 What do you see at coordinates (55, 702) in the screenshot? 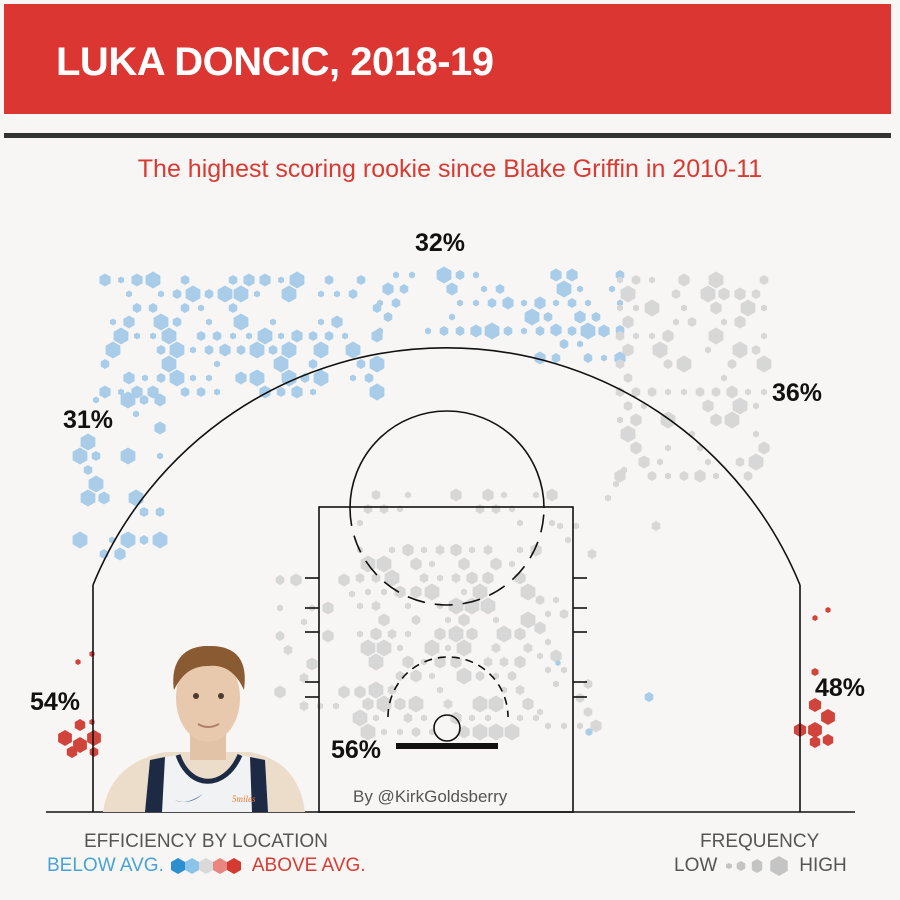
I see `zone-label-left-corner: 54%` at bounding box center [55, 702].